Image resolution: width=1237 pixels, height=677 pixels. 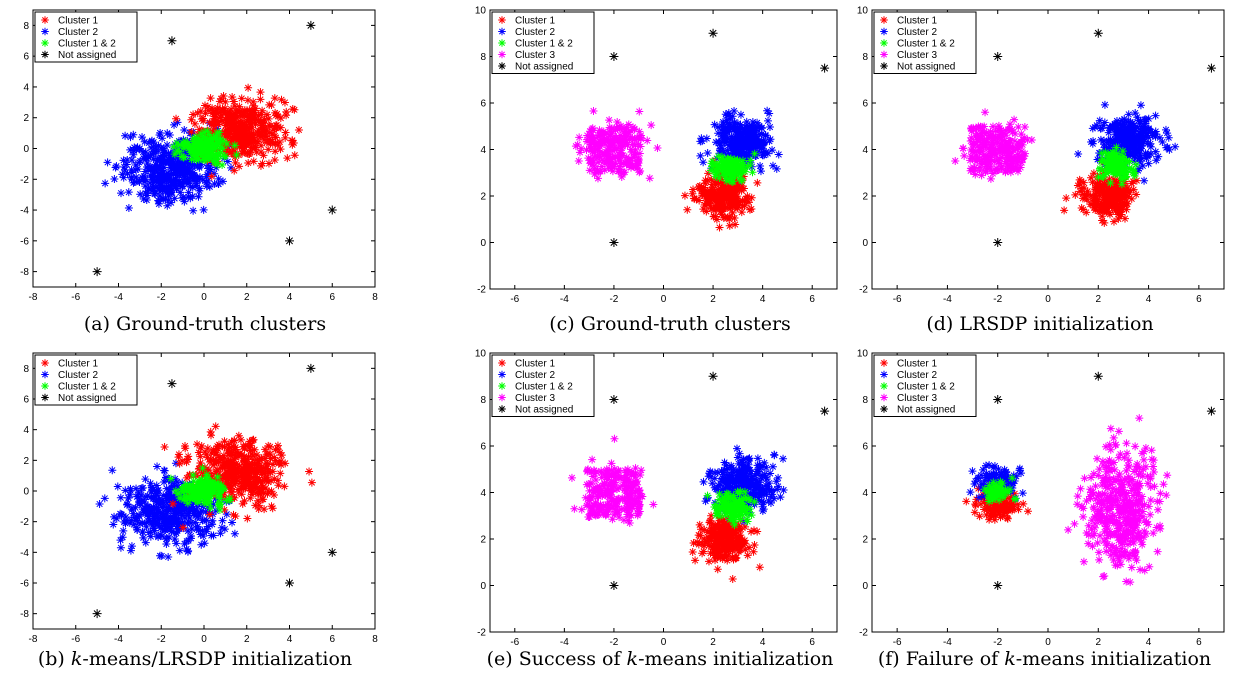 What do you see at coordinates (698, 480) in the screenshot?
I see `points-e` at bounding box center [698, 480].